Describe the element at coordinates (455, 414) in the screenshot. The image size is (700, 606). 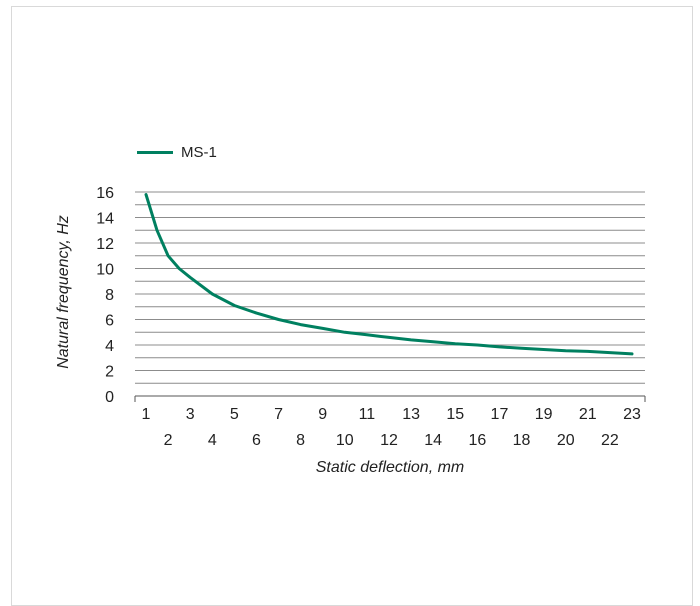
I see `x-tick-label: 15` at that location.